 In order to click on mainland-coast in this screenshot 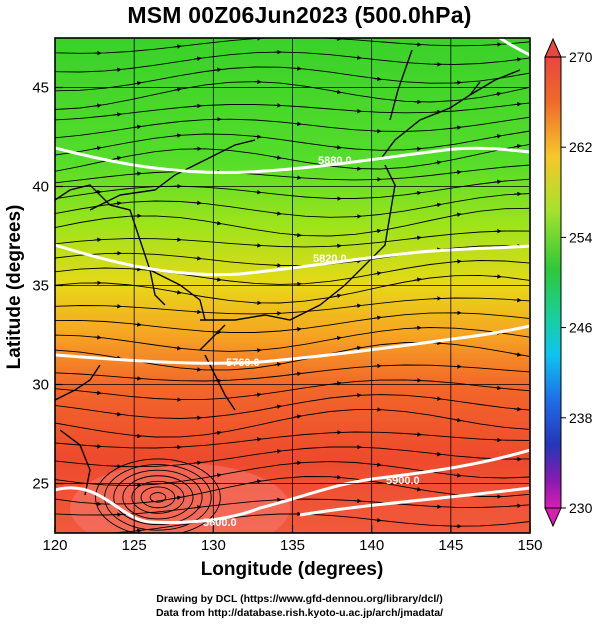, I will do `click(172, 175)`.